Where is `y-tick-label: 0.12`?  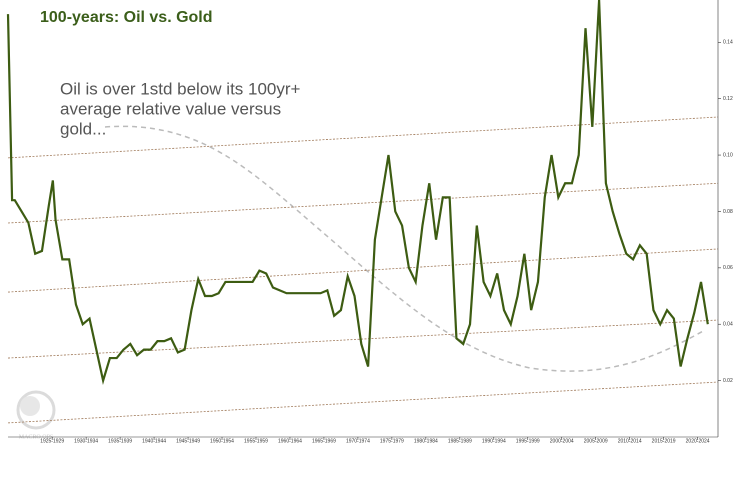
y-tick-label: 0.12 is located at coordinates (728, 99).